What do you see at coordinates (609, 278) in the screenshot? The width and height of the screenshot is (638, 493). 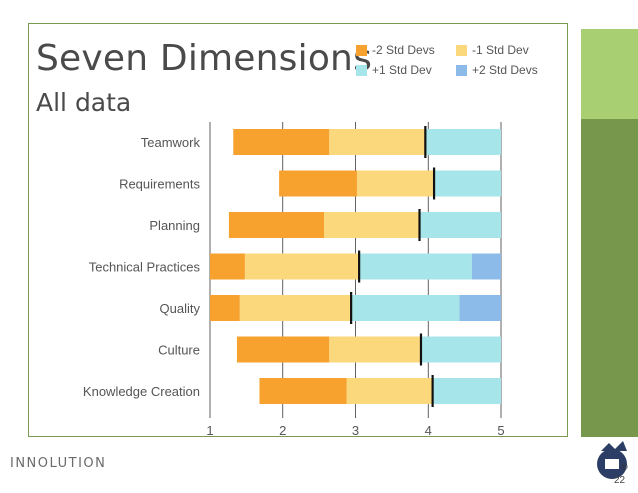 I see `decorative-strip-dark` at bounding box center [609, 278].